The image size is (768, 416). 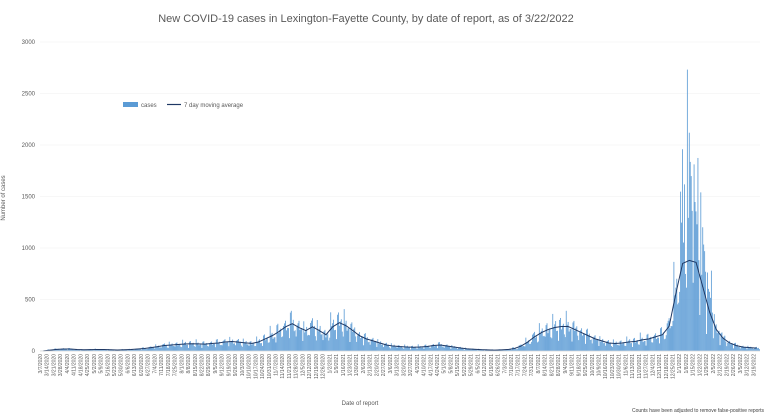 I want to click on x-tick-label: 10/31/2020, so click(x=270, y=366).